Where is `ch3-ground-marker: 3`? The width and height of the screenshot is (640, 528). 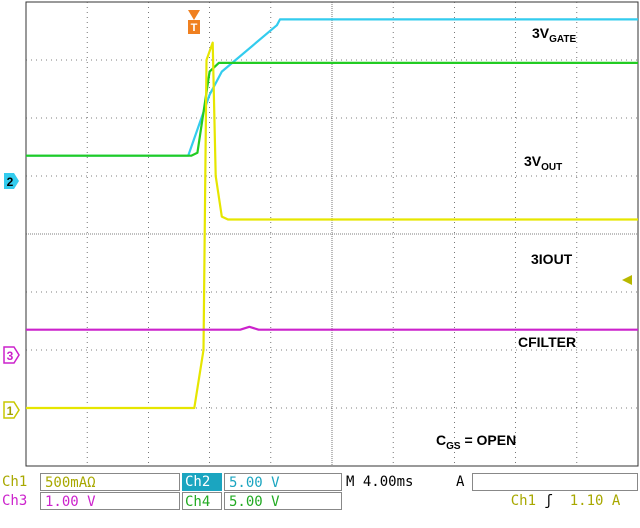 ch3-ground-marker: 3 is located at coordinates (11, 355).